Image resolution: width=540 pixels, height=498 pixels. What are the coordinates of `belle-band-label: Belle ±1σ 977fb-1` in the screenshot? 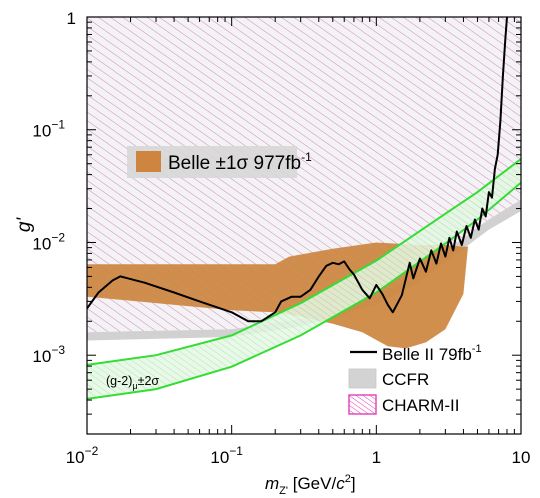 It's located at (219, 162).